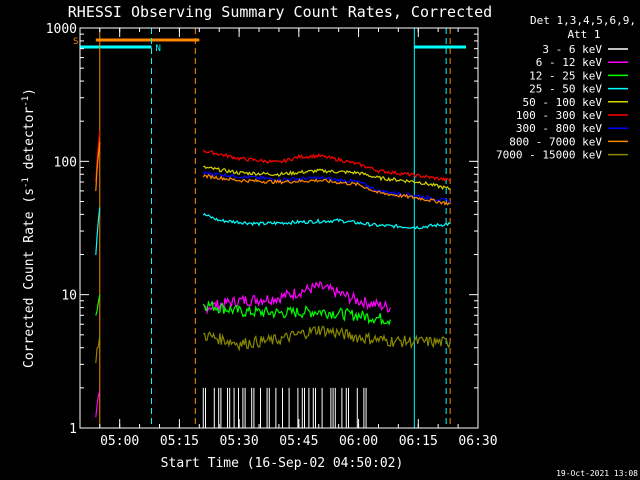 This screenshot has width=640, height=480. Describe the element at coordinates (565, 75) in the screenshot. I see `legend-label: 12 - 25 keV` at that location.